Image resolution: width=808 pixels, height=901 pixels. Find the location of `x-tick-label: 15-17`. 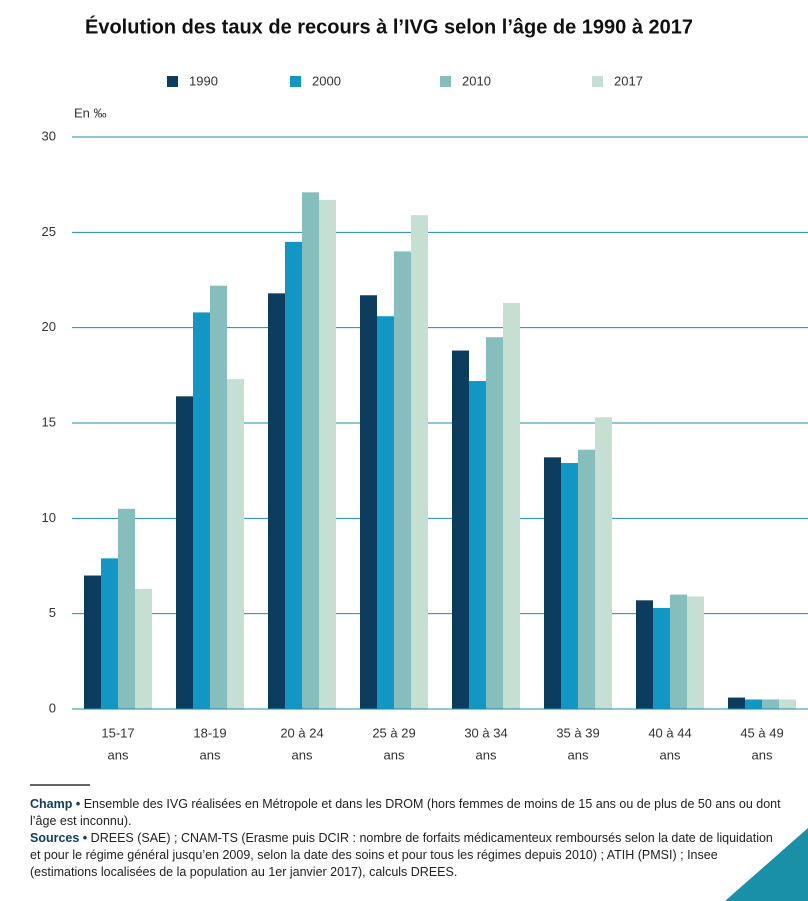

x-tick-label: 15-17 is located at coordinates (117, 732).